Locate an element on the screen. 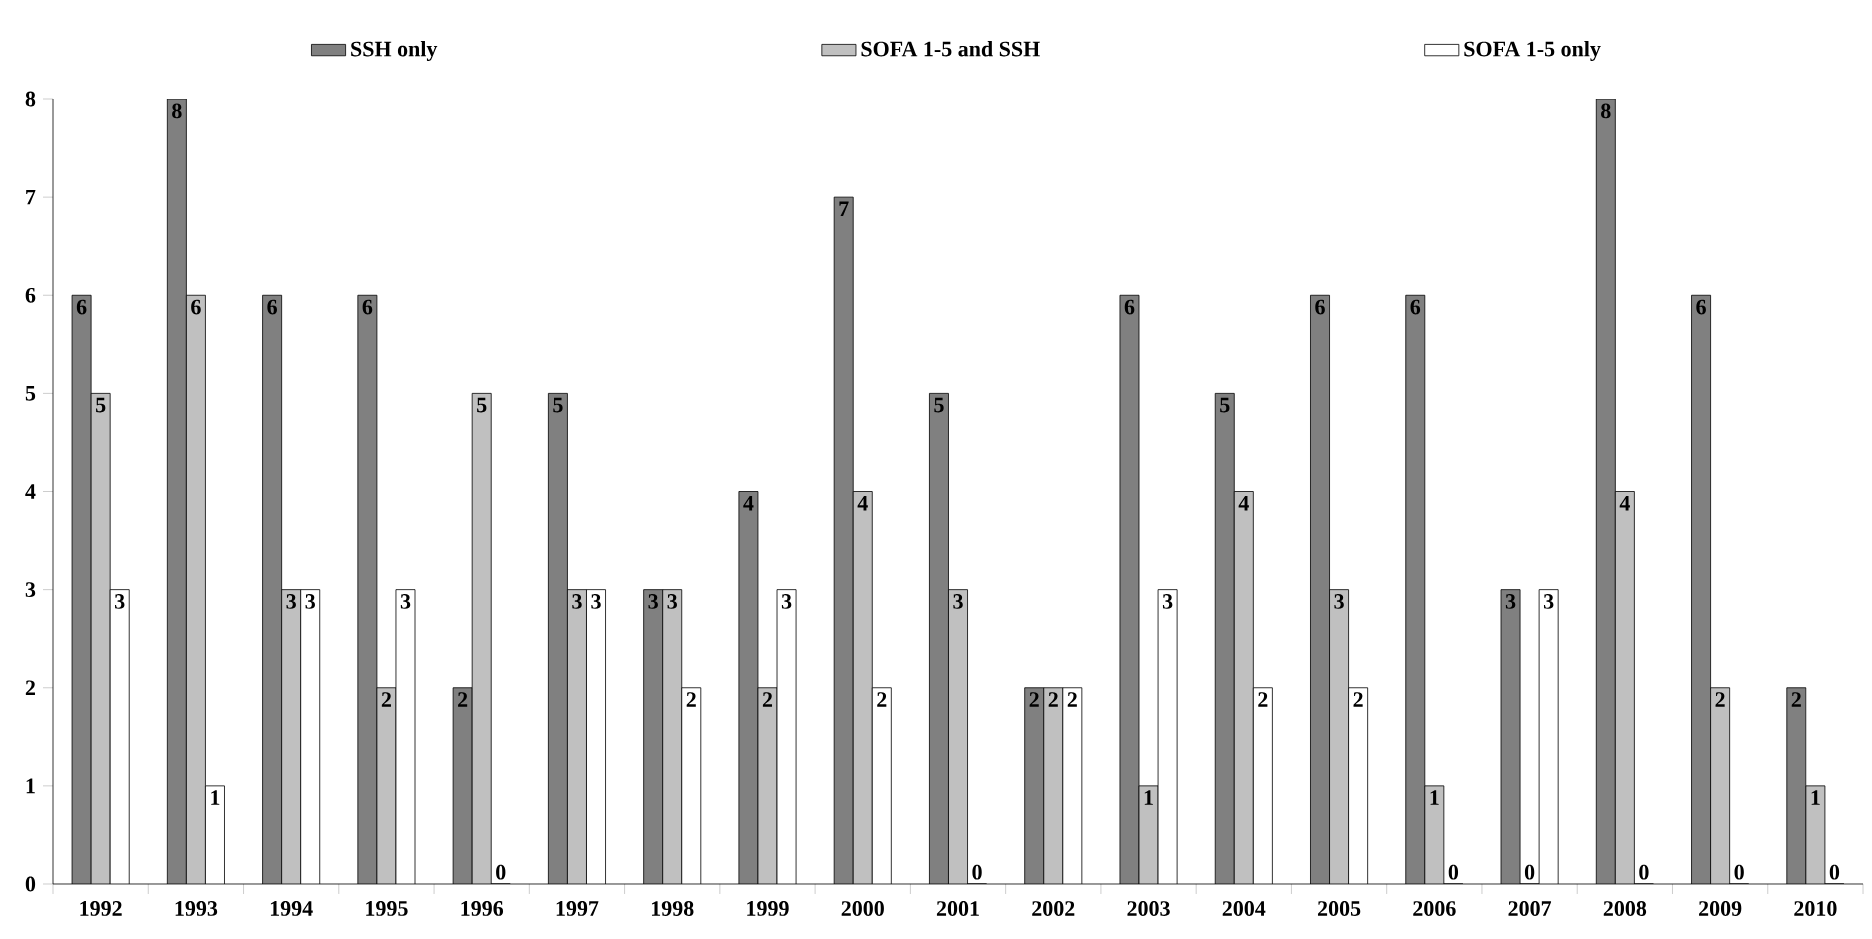  x-tick-label: 2003 is located at coordinates (1148, 908).